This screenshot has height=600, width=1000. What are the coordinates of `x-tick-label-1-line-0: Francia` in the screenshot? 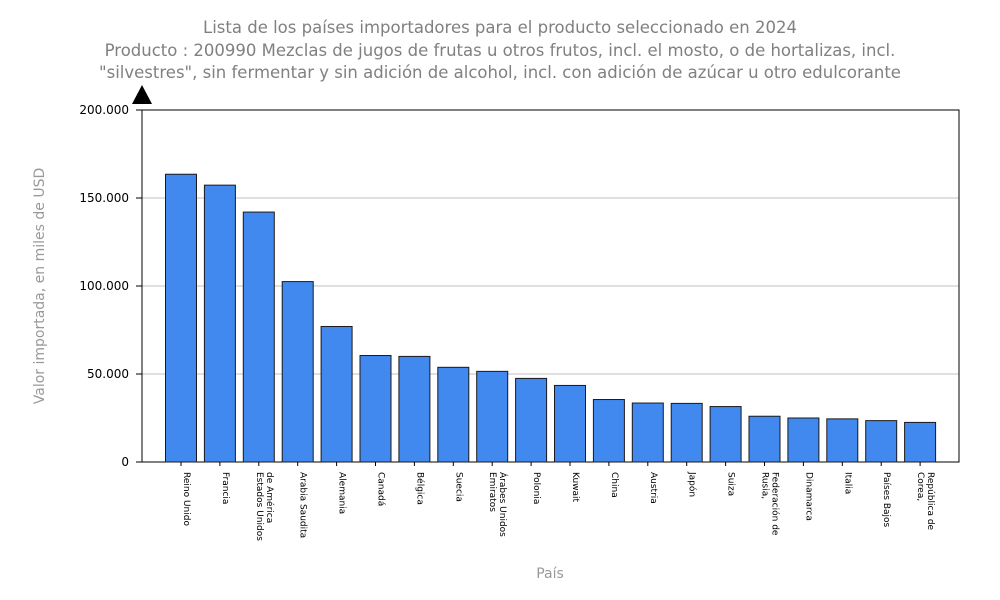 It's located at (225, 488).